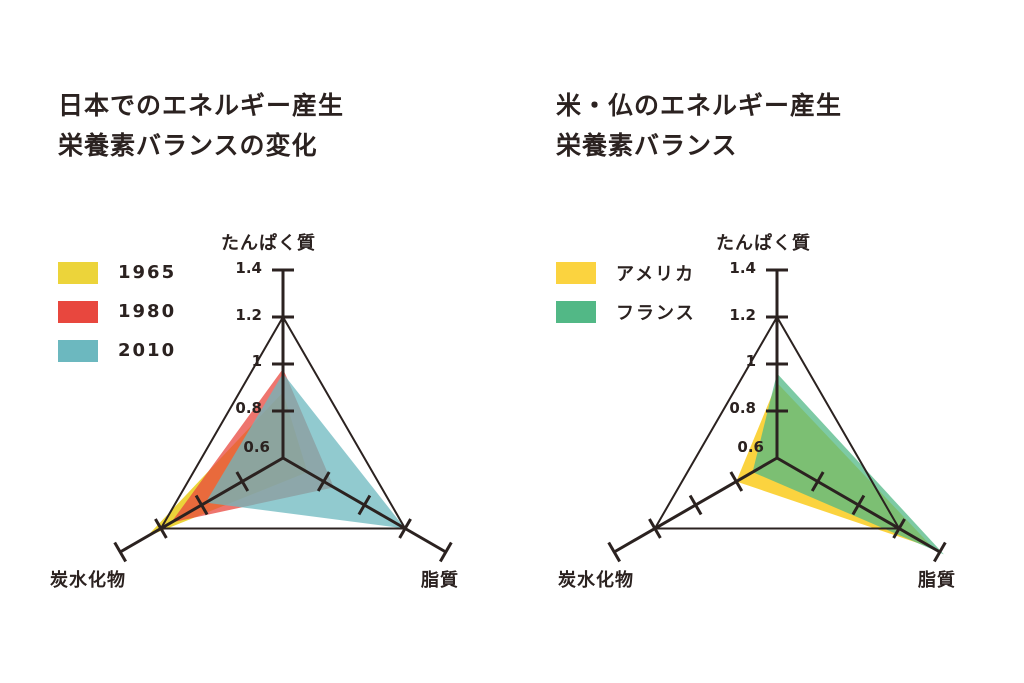 Image resolution: width=1024 pixels, height=683 pixels. What do you see at coordinates (147, 311) in the screenshot?
I see `legend-label: 1980` at bounding box center [147, 311].